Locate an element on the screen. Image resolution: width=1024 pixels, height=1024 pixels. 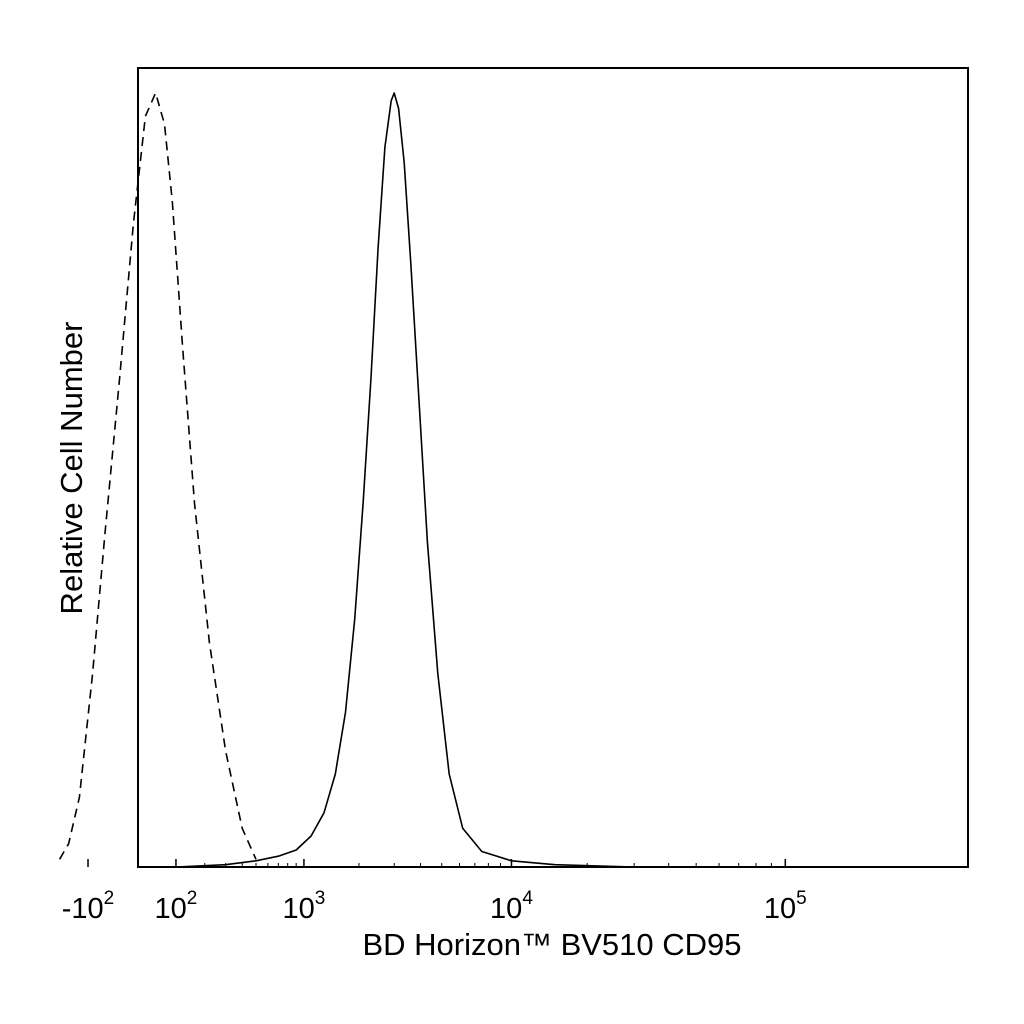
x-tick-label: 10² is located at coordinates (176, 906).